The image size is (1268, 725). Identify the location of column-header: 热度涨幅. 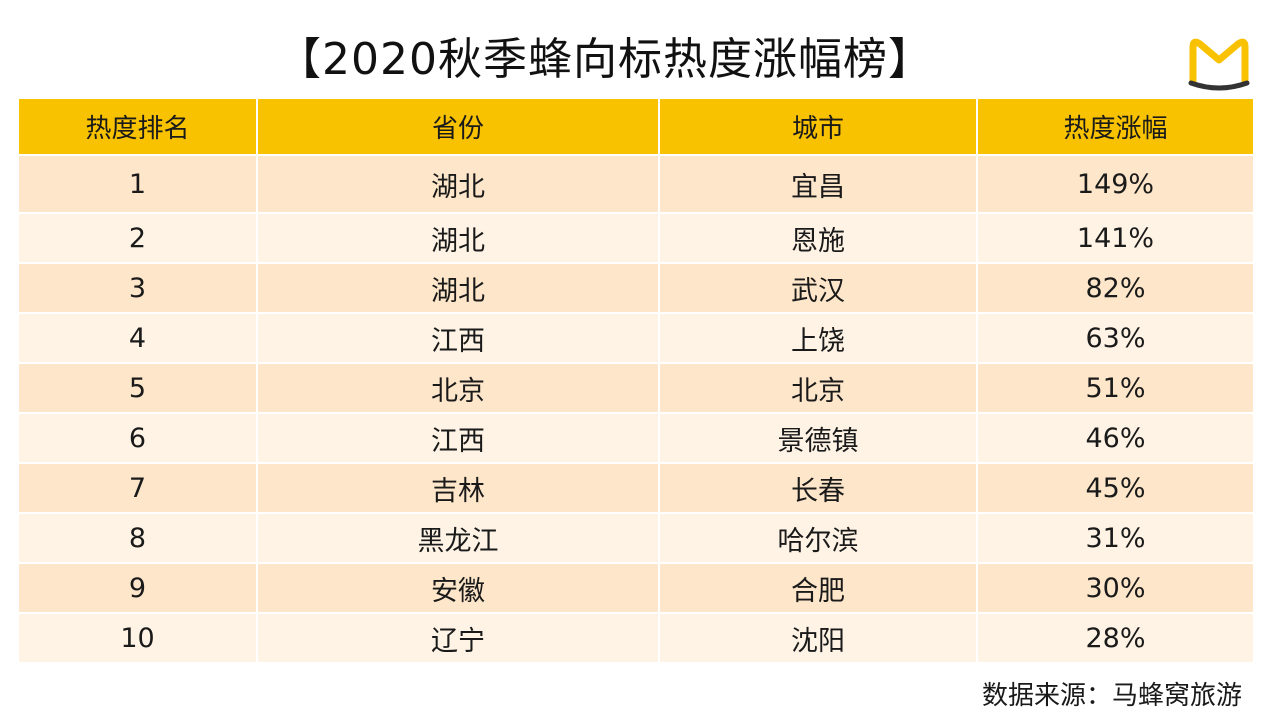
(1115, 127).